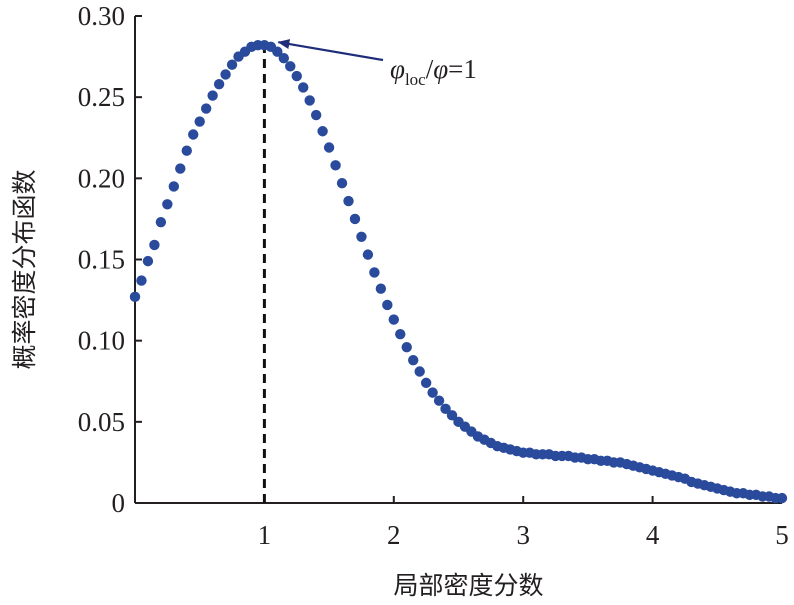 The height and width of the screenshot is (605, 794). What do you see at coordinates (468, 585) in the screenshot?
I see `x-axis-title: 局部密度分数` at bounding box center [468, 585].